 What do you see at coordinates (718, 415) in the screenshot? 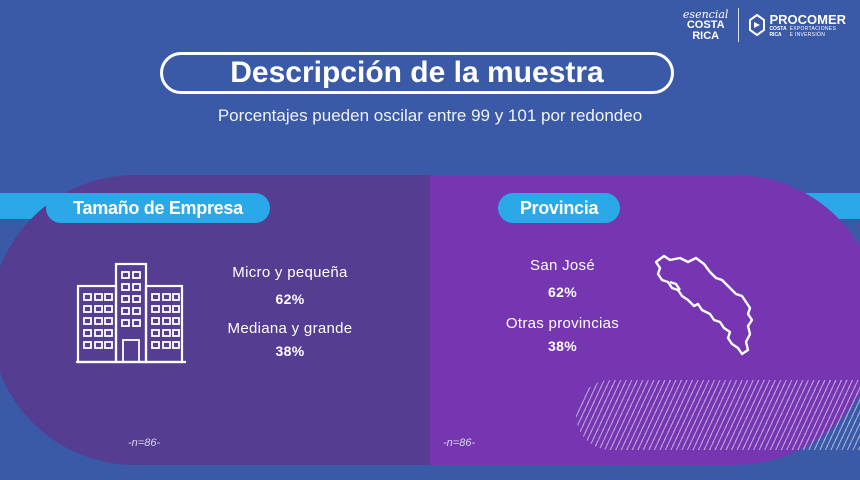
I see `decorative-hatch` at bounding box center [718, 415].